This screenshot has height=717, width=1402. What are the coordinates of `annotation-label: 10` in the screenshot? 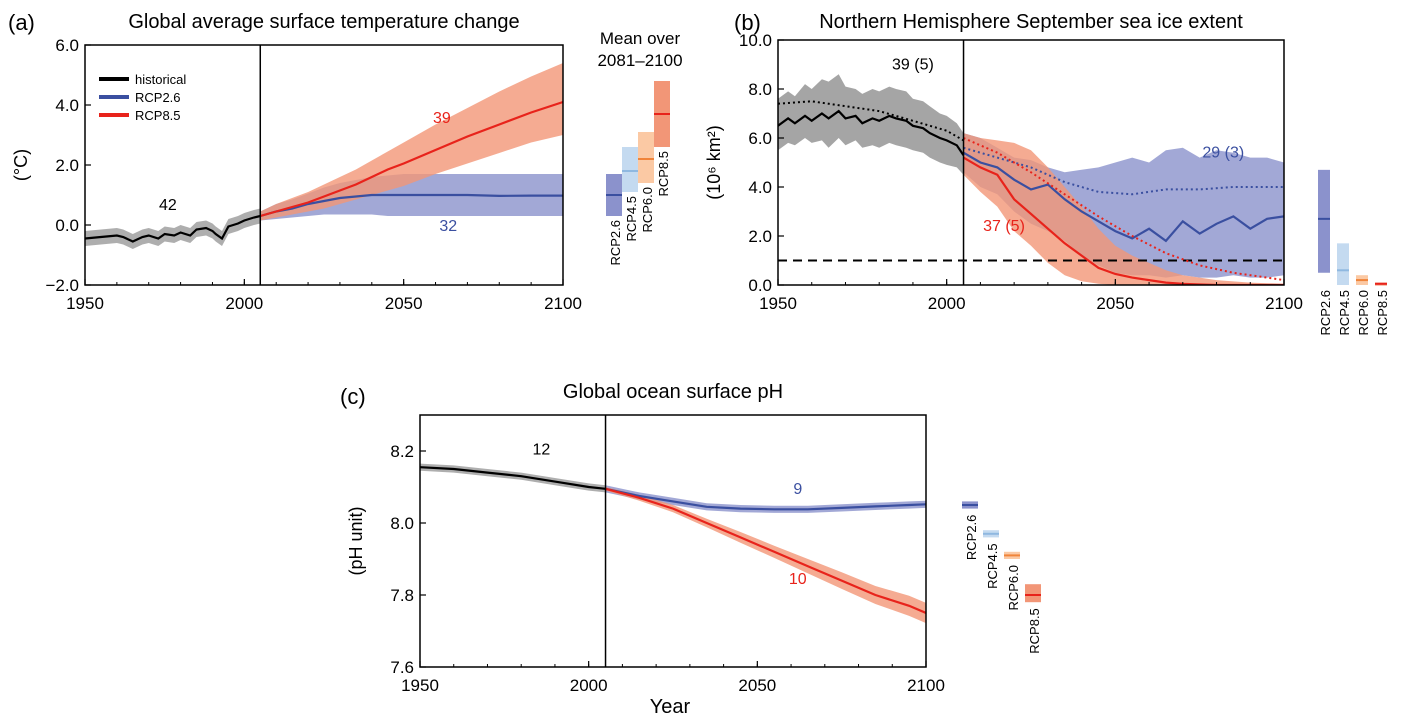 It's located at (798, 579).